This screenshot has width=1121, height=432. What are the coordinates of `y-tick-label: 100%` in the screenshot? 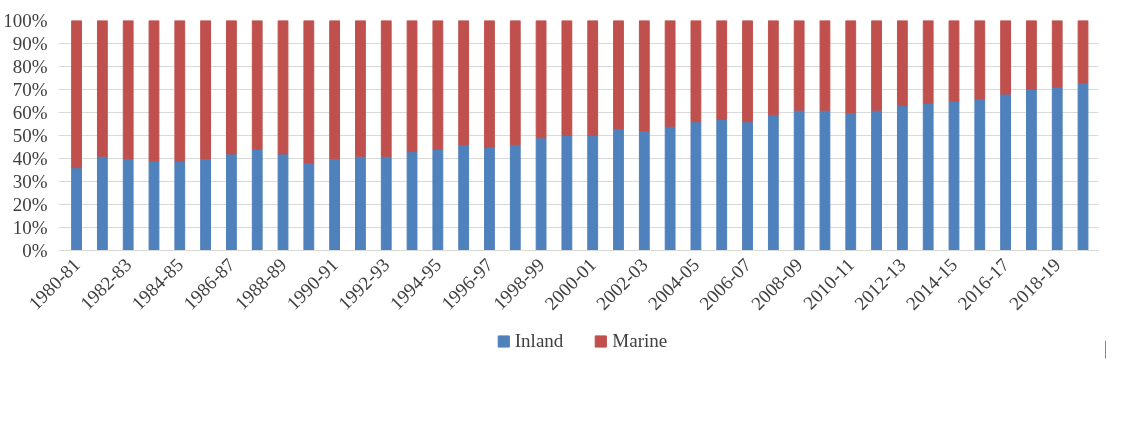 It's located at (25, 20).